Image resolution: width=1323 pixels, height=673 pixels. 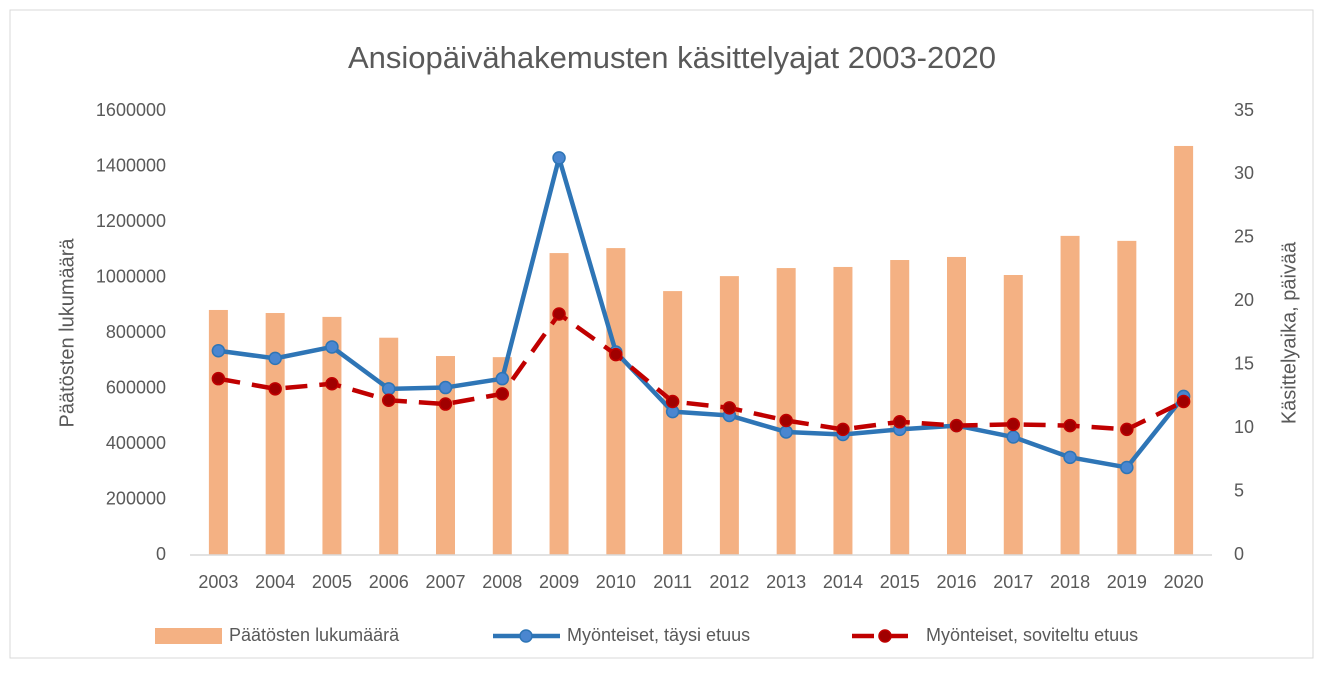 I want to click on y2-tick-label: 0, so click(x=1239, y=554).